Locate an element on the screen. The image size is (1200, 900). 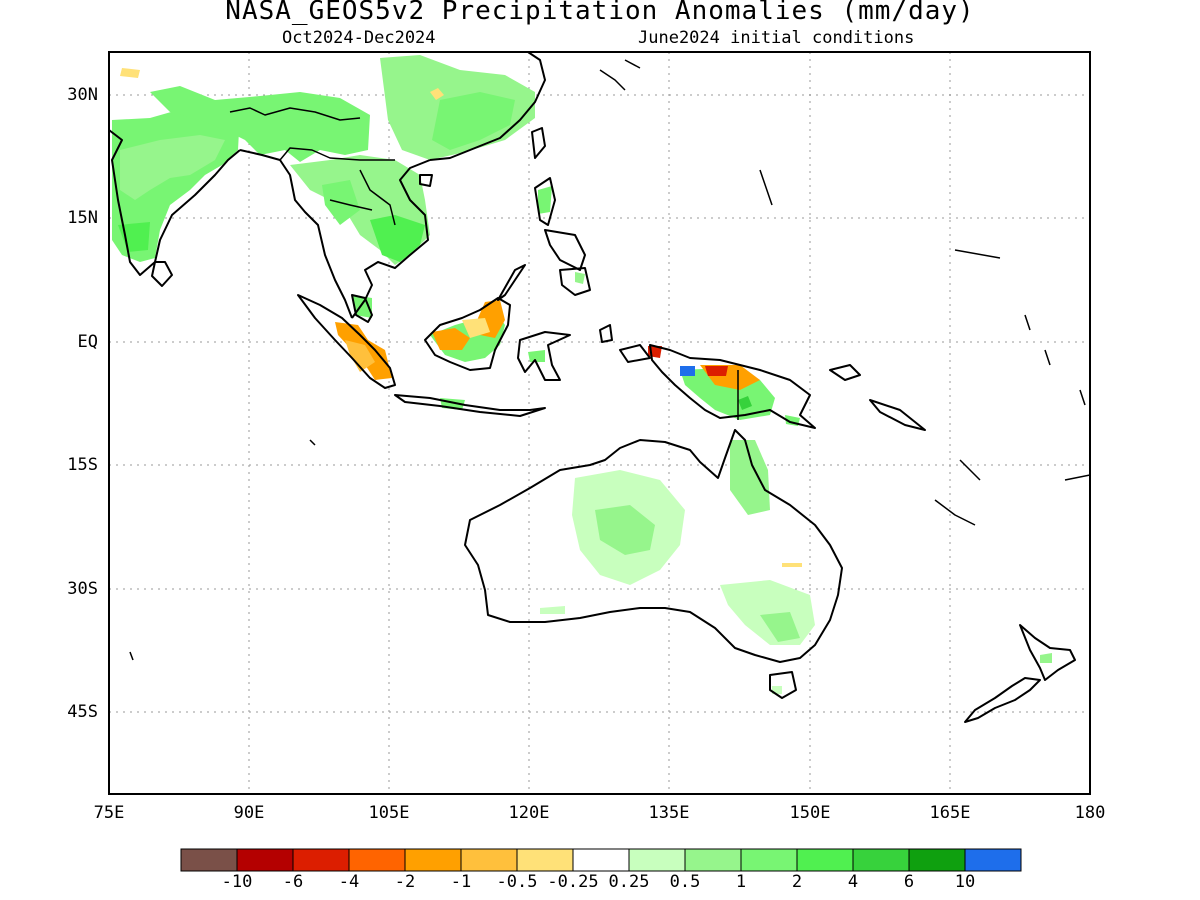
coast-nz-north is located at coordinates (1047, 652).